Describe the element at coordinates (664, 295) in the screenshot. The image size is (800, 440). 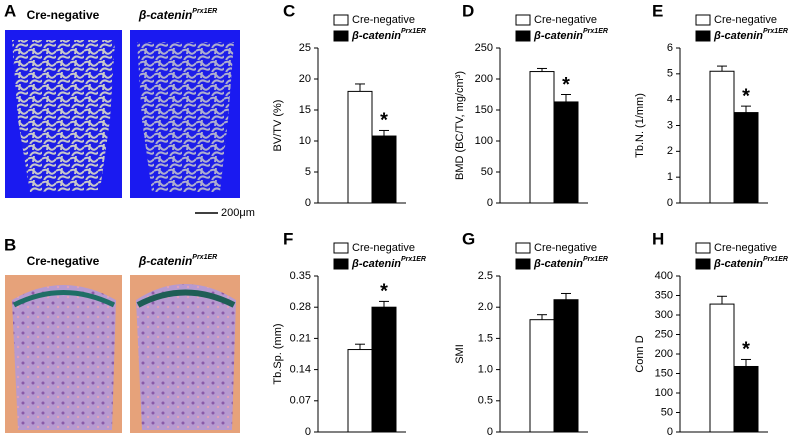
I see `y-tick-label: 350` at that location.